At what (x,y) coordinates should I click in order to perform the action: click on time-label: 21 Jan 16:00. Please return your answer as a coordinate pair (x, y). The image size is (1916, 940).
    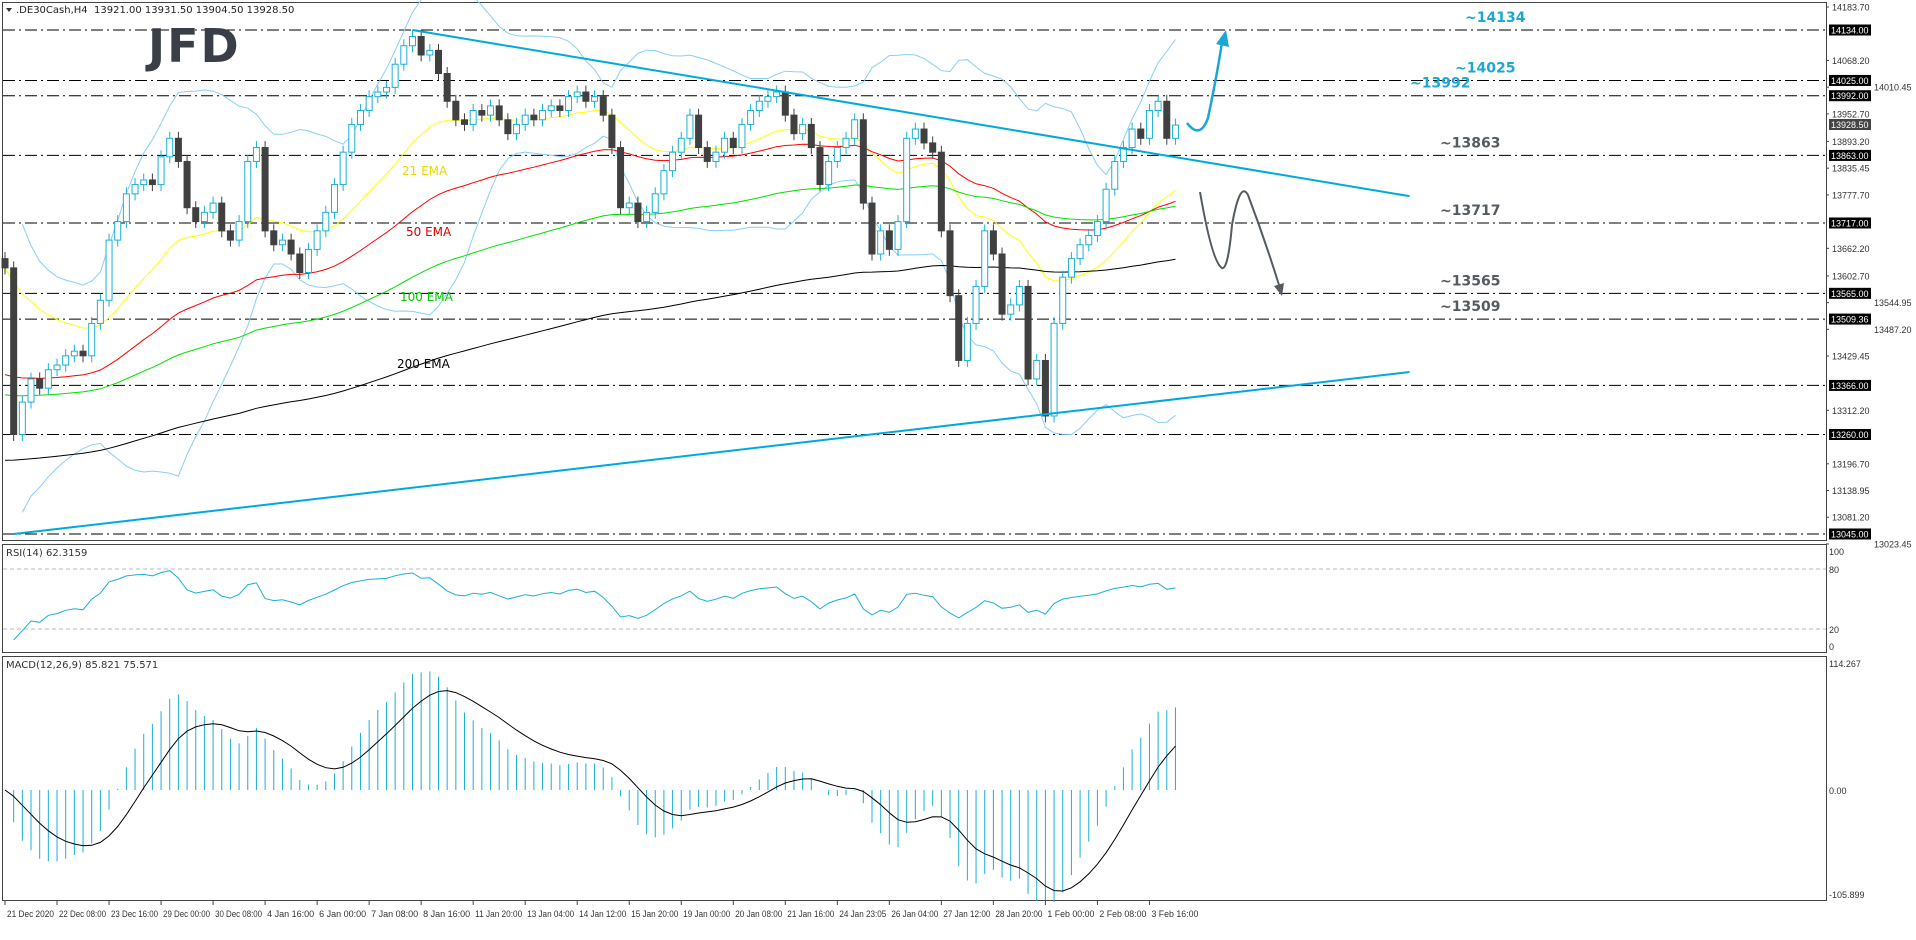
    Looking at the image, I should click on (810, 914).